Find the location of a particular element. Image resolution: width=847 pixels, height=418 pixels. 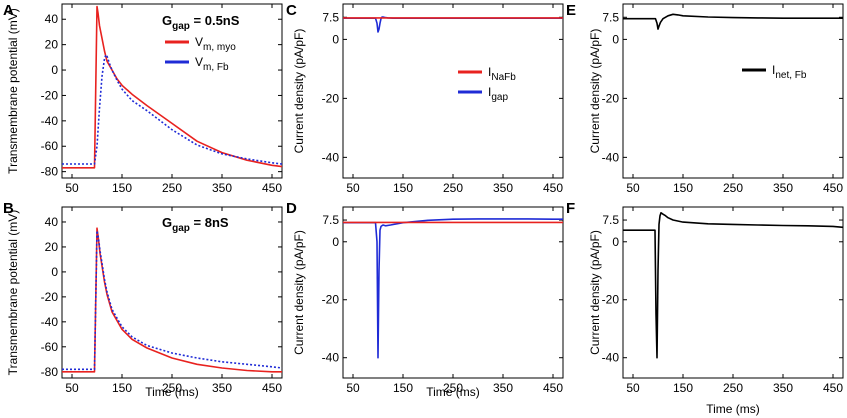

legend-entry: INaFb is located at coordinates (502, 74).